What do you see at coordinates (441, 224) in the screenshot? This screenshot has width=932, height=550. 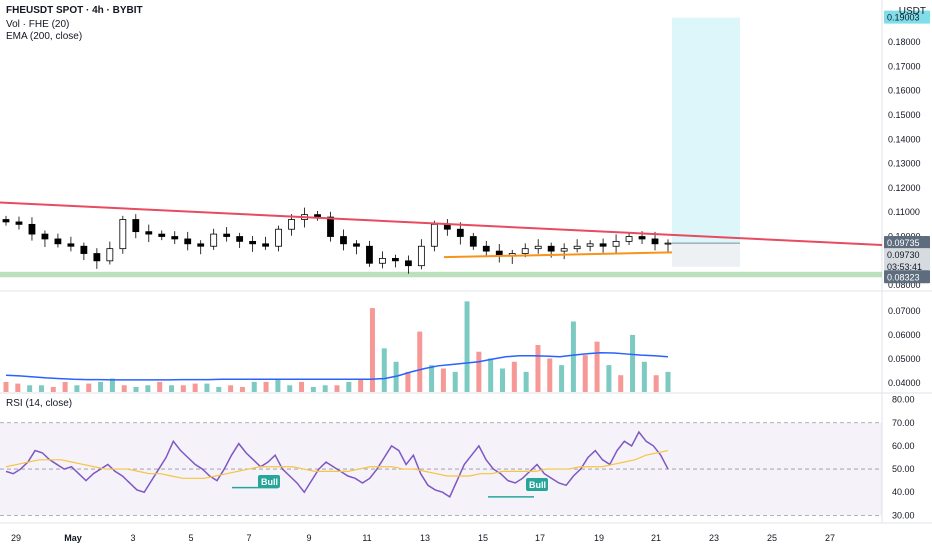 I see `resistance-line` at bounding box center [441, 224].